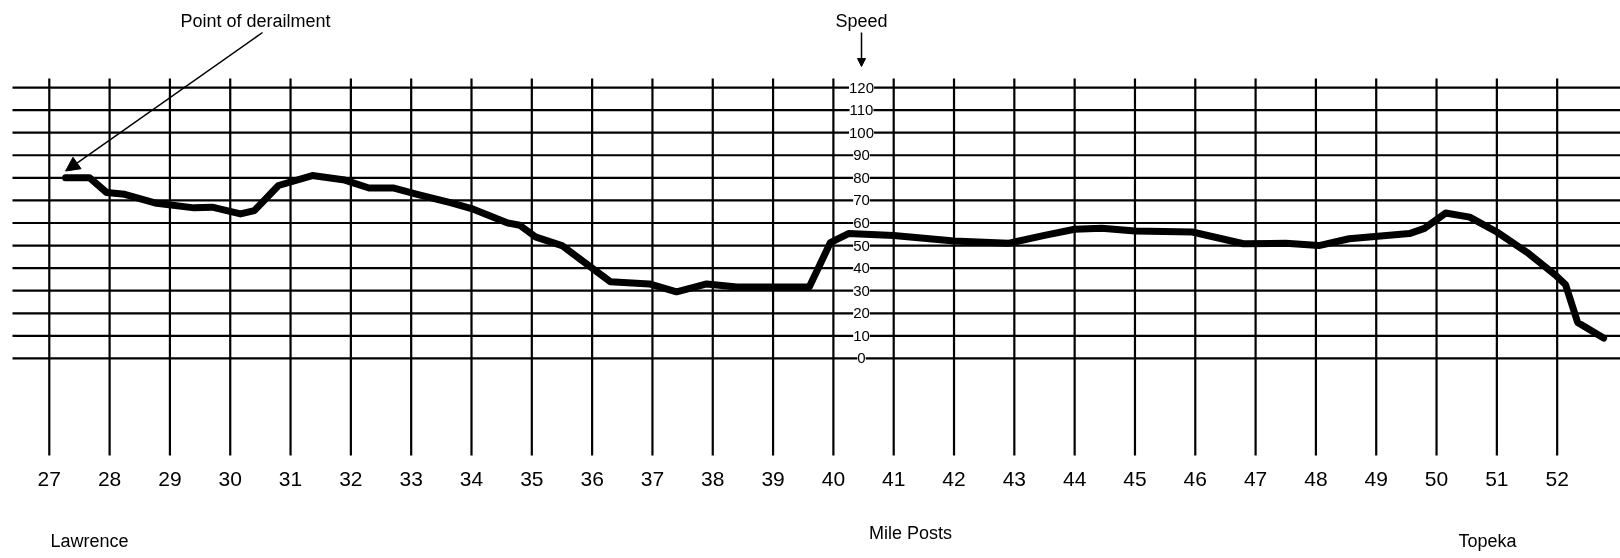  I want to click on x-axis-title: Mile Posts, so click(910, 532).